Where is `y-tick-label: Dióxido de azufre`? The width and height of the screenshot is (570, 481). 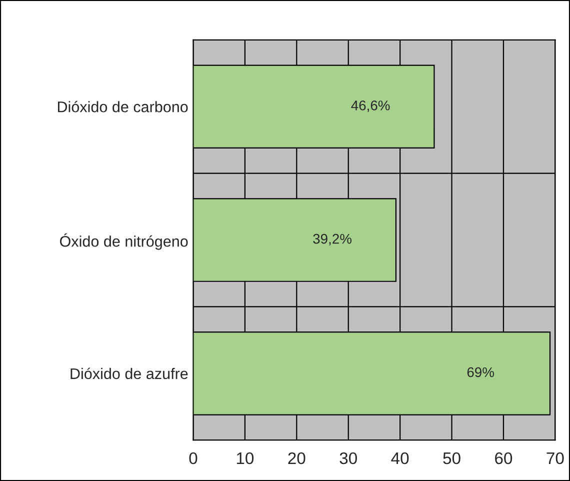 y-tick-label: Dióxido de azufre is located at coordinates (129, 374).